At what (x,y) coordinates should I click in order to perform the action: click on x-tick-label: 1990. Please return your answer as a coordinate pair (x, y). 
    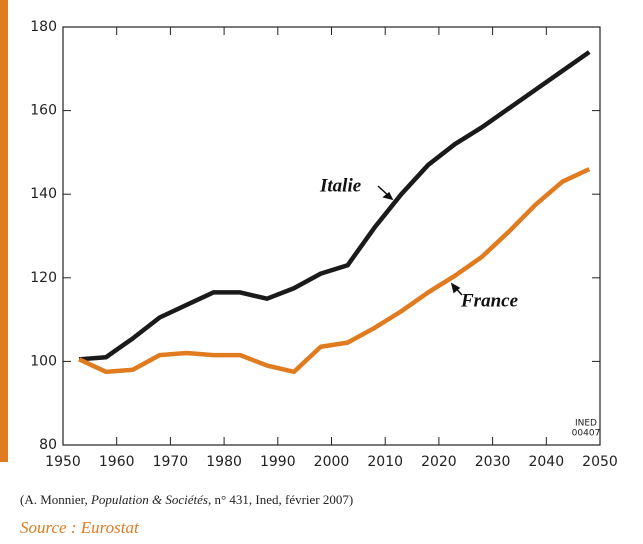
    Looking at the image, I should click on (278, 462).